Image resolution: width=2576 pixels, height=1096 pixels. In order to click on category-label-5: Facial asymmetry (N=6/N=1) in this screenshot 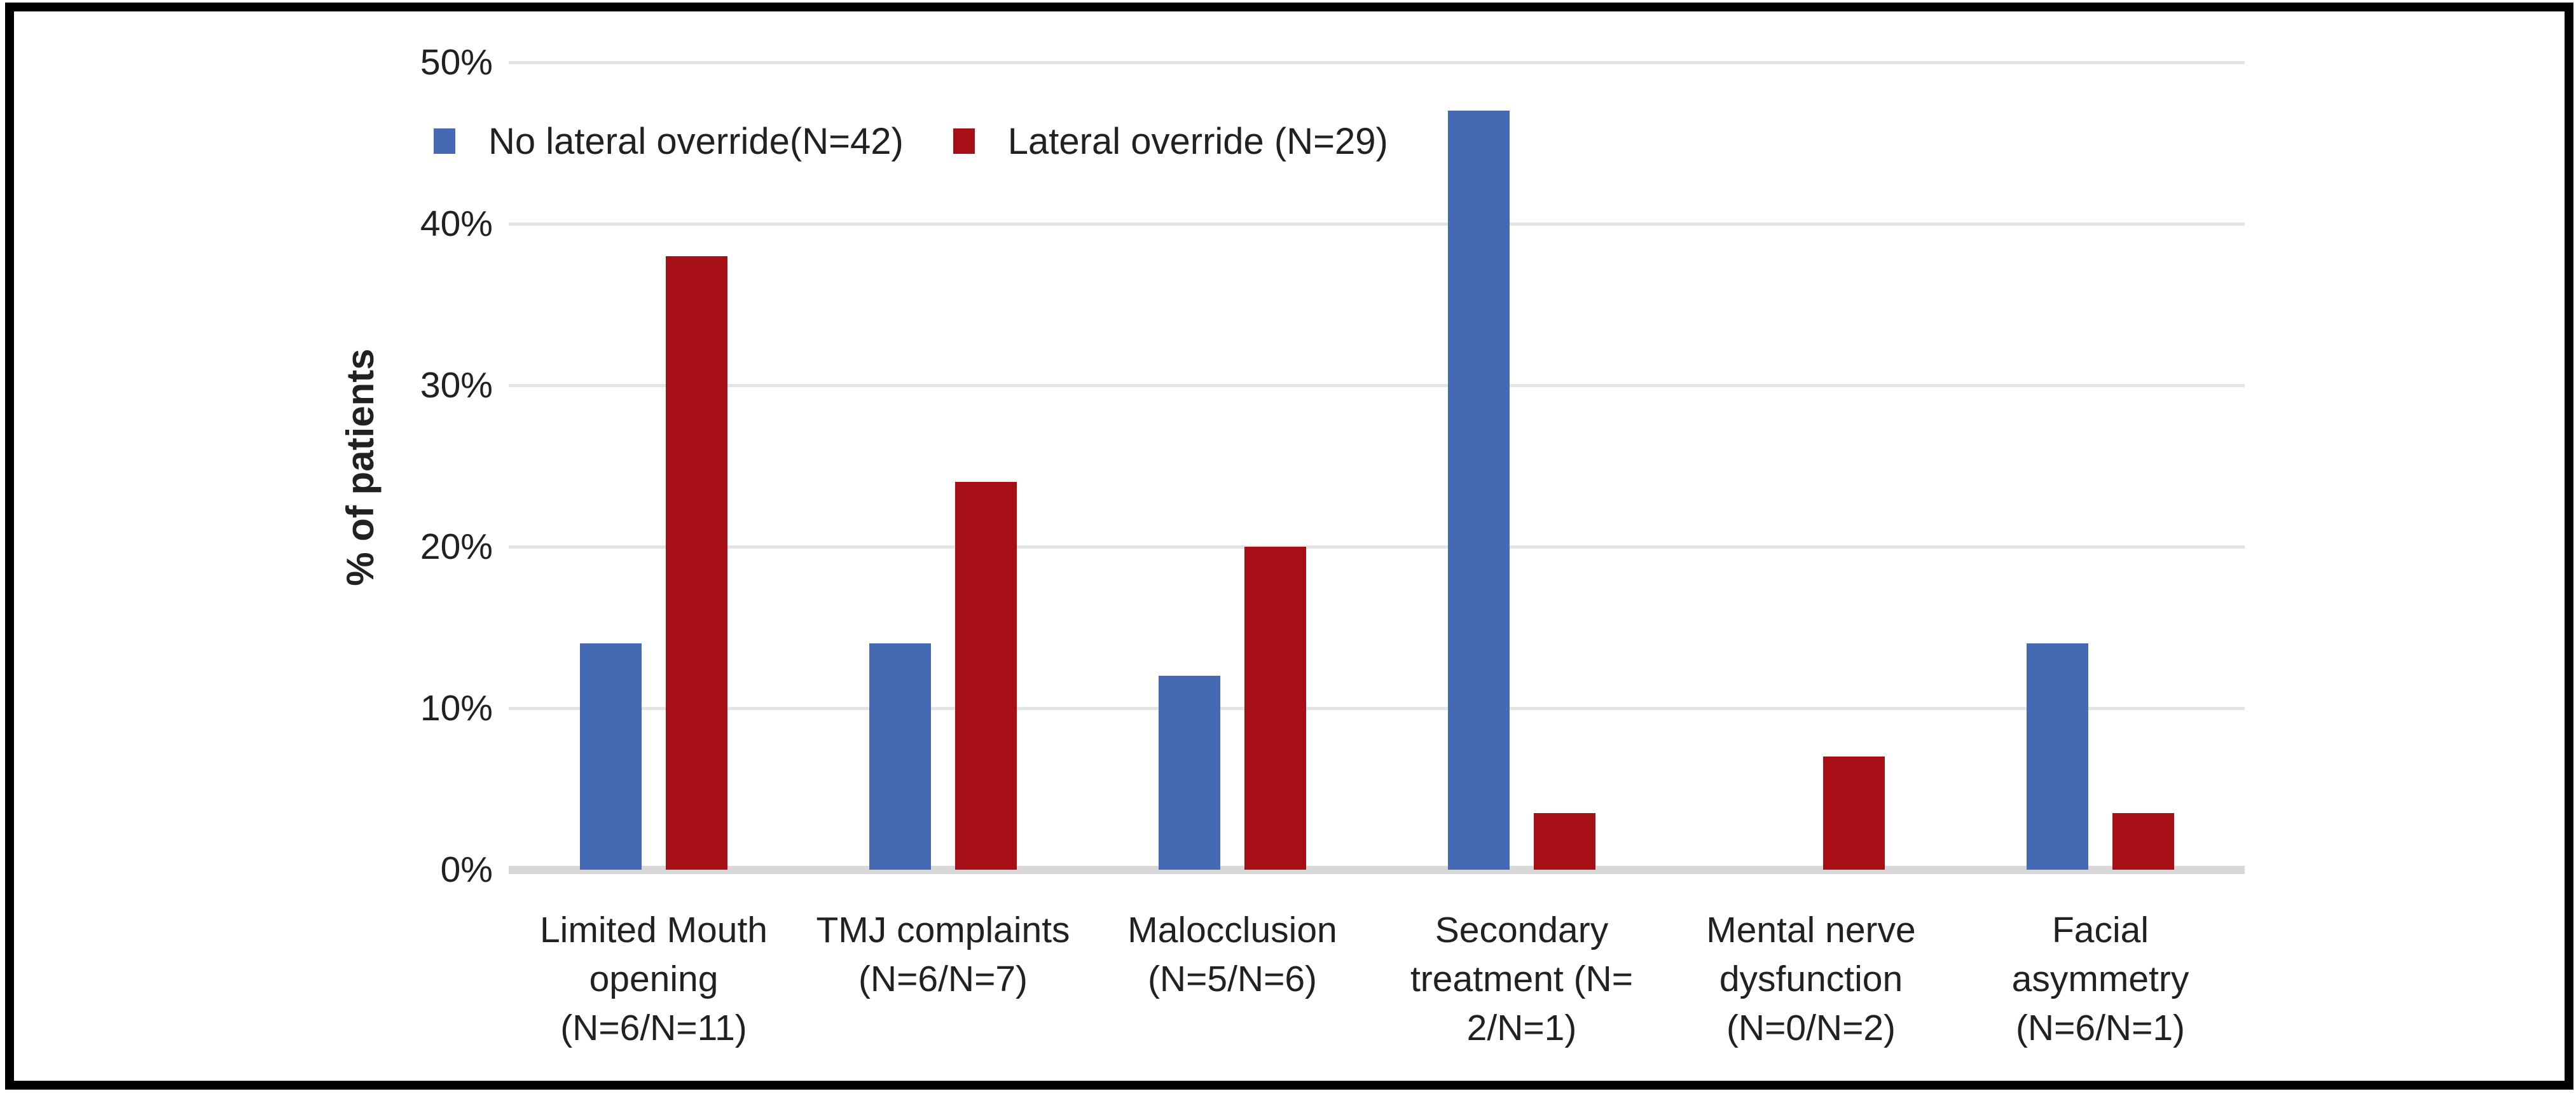, I will do `click(2100, 979)`.